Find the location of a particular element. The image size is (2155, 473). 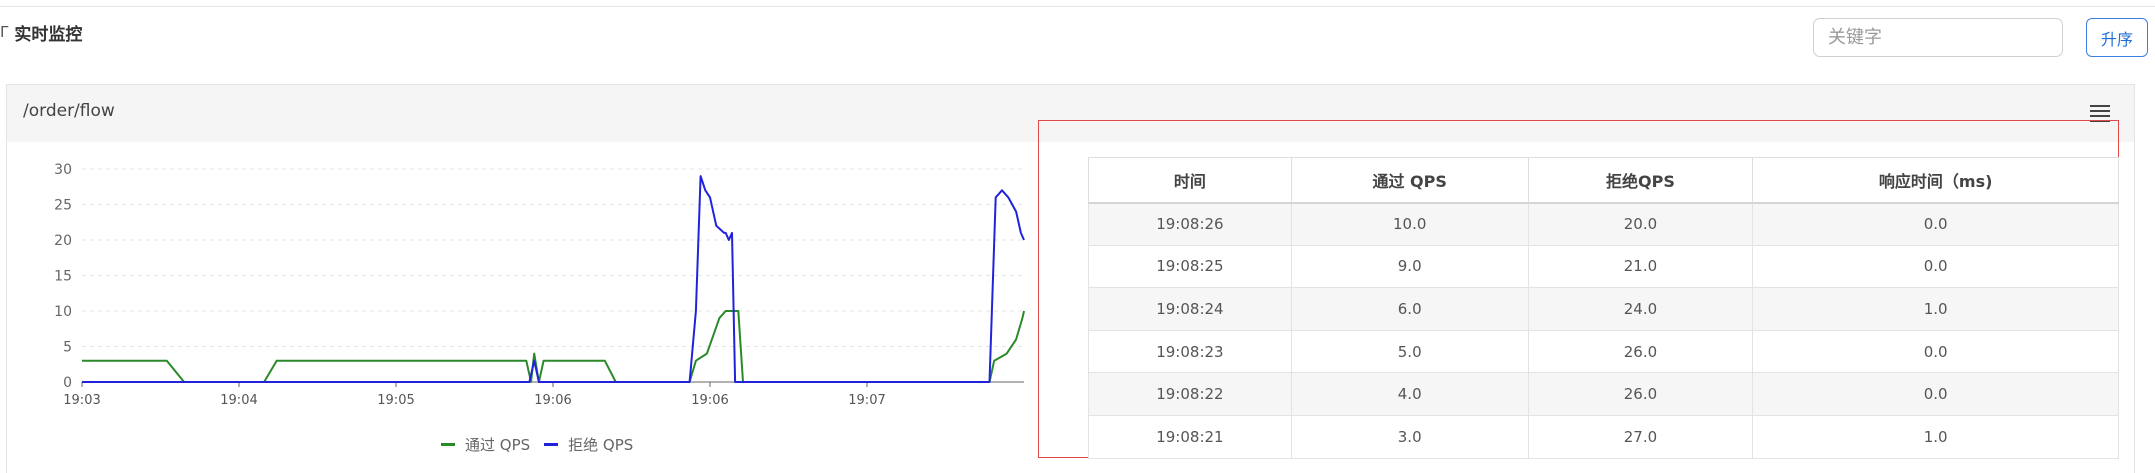

column-header-pass-qps: 通过 QPS is located at coordinates (1409, 180).